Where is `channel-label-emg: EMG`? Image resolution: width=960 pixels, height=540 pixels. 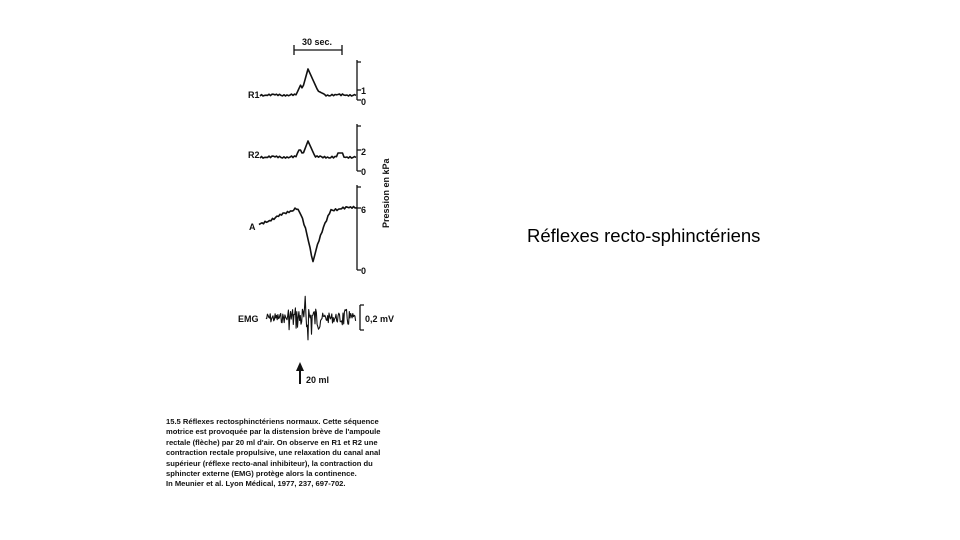
channel-label-emg: EMG is located at coordinates (248, 319).